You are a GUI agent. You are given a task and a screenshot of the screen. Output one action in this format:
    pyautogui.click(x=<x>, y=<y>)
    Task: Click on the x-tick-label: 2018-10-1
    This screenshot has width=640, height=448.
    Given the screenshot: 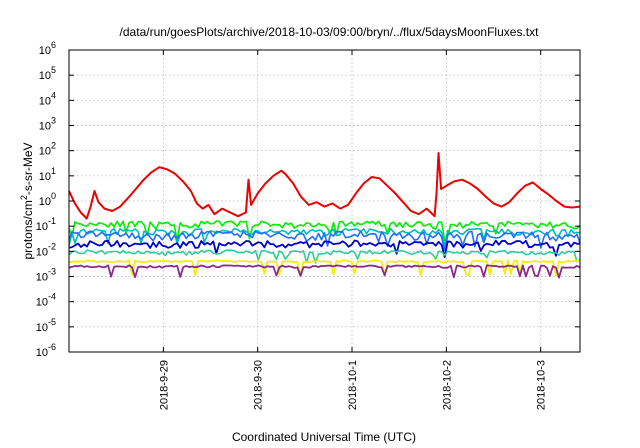 What is the action you would take?
    pyautogui.click(x=353, y=385)
    